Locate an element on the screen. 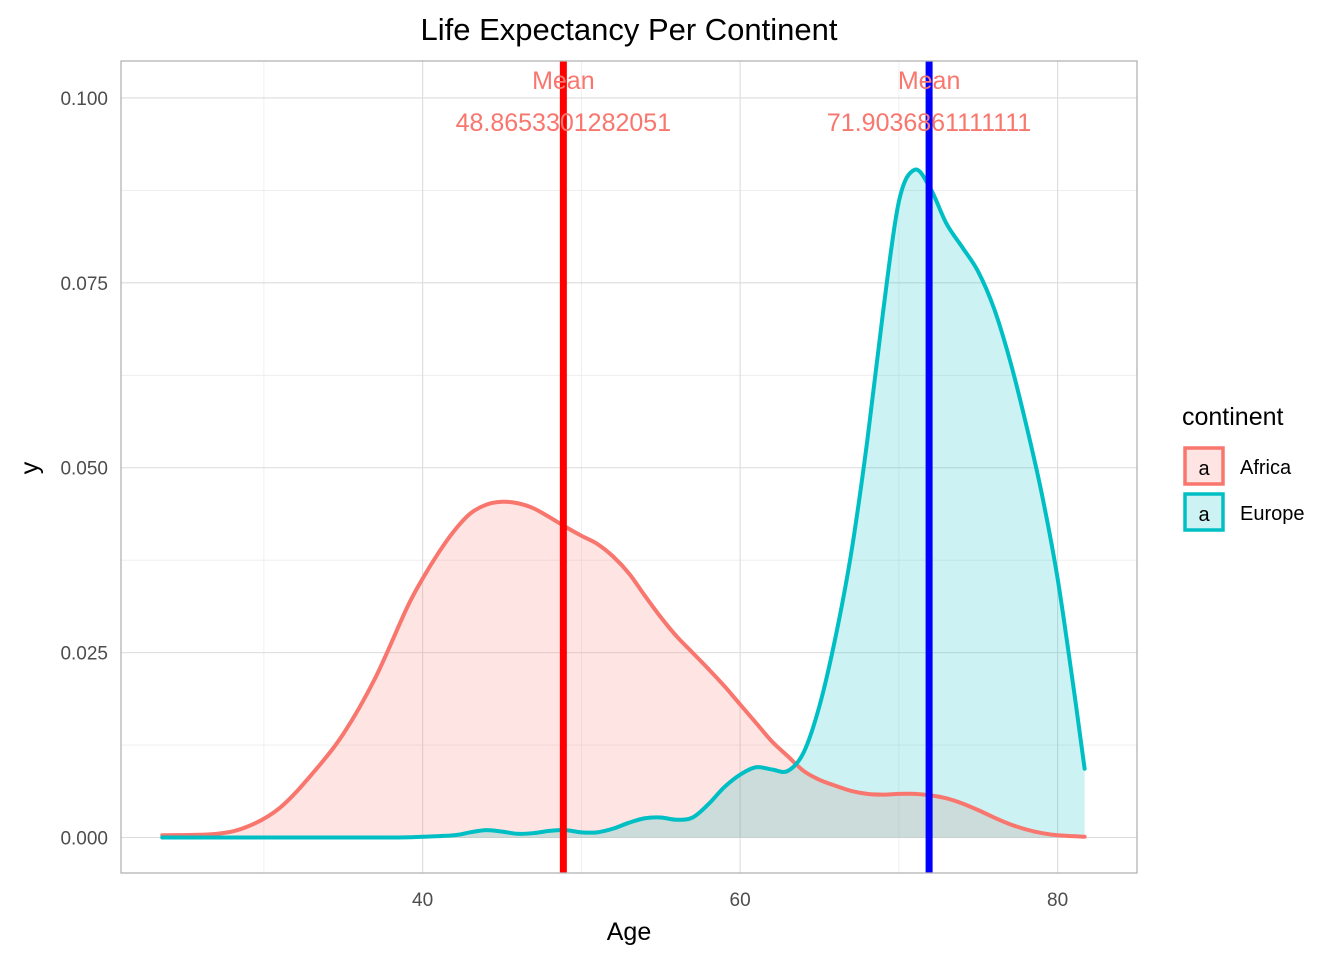 The image size is (1344, 960). y-tick-label: 0.025 is located at coordinates (84, 654).